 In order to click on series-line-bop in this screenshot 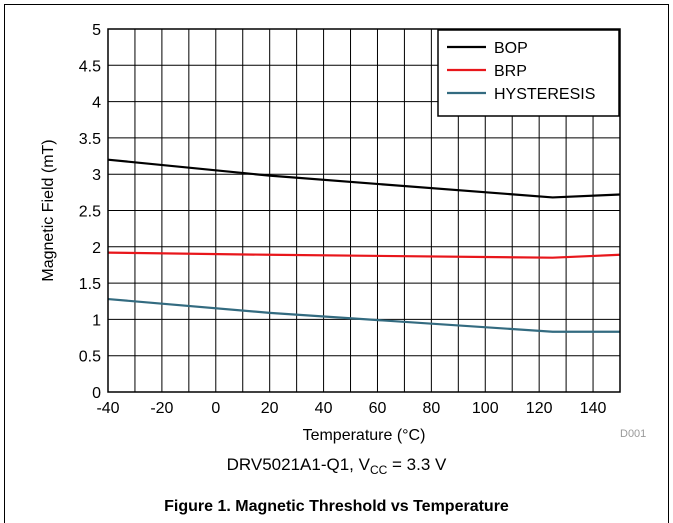, I will do `click(364, 178)`.